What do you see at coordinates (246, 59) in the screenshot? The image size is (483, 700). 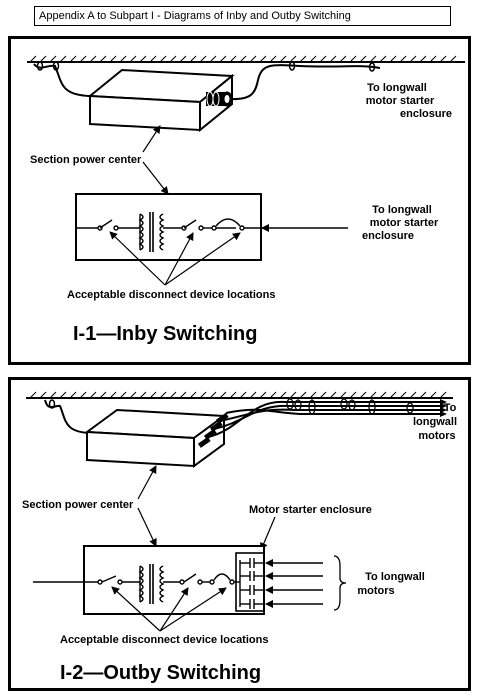 I see `inby-mine-roof` at bounding box center [246, 59].